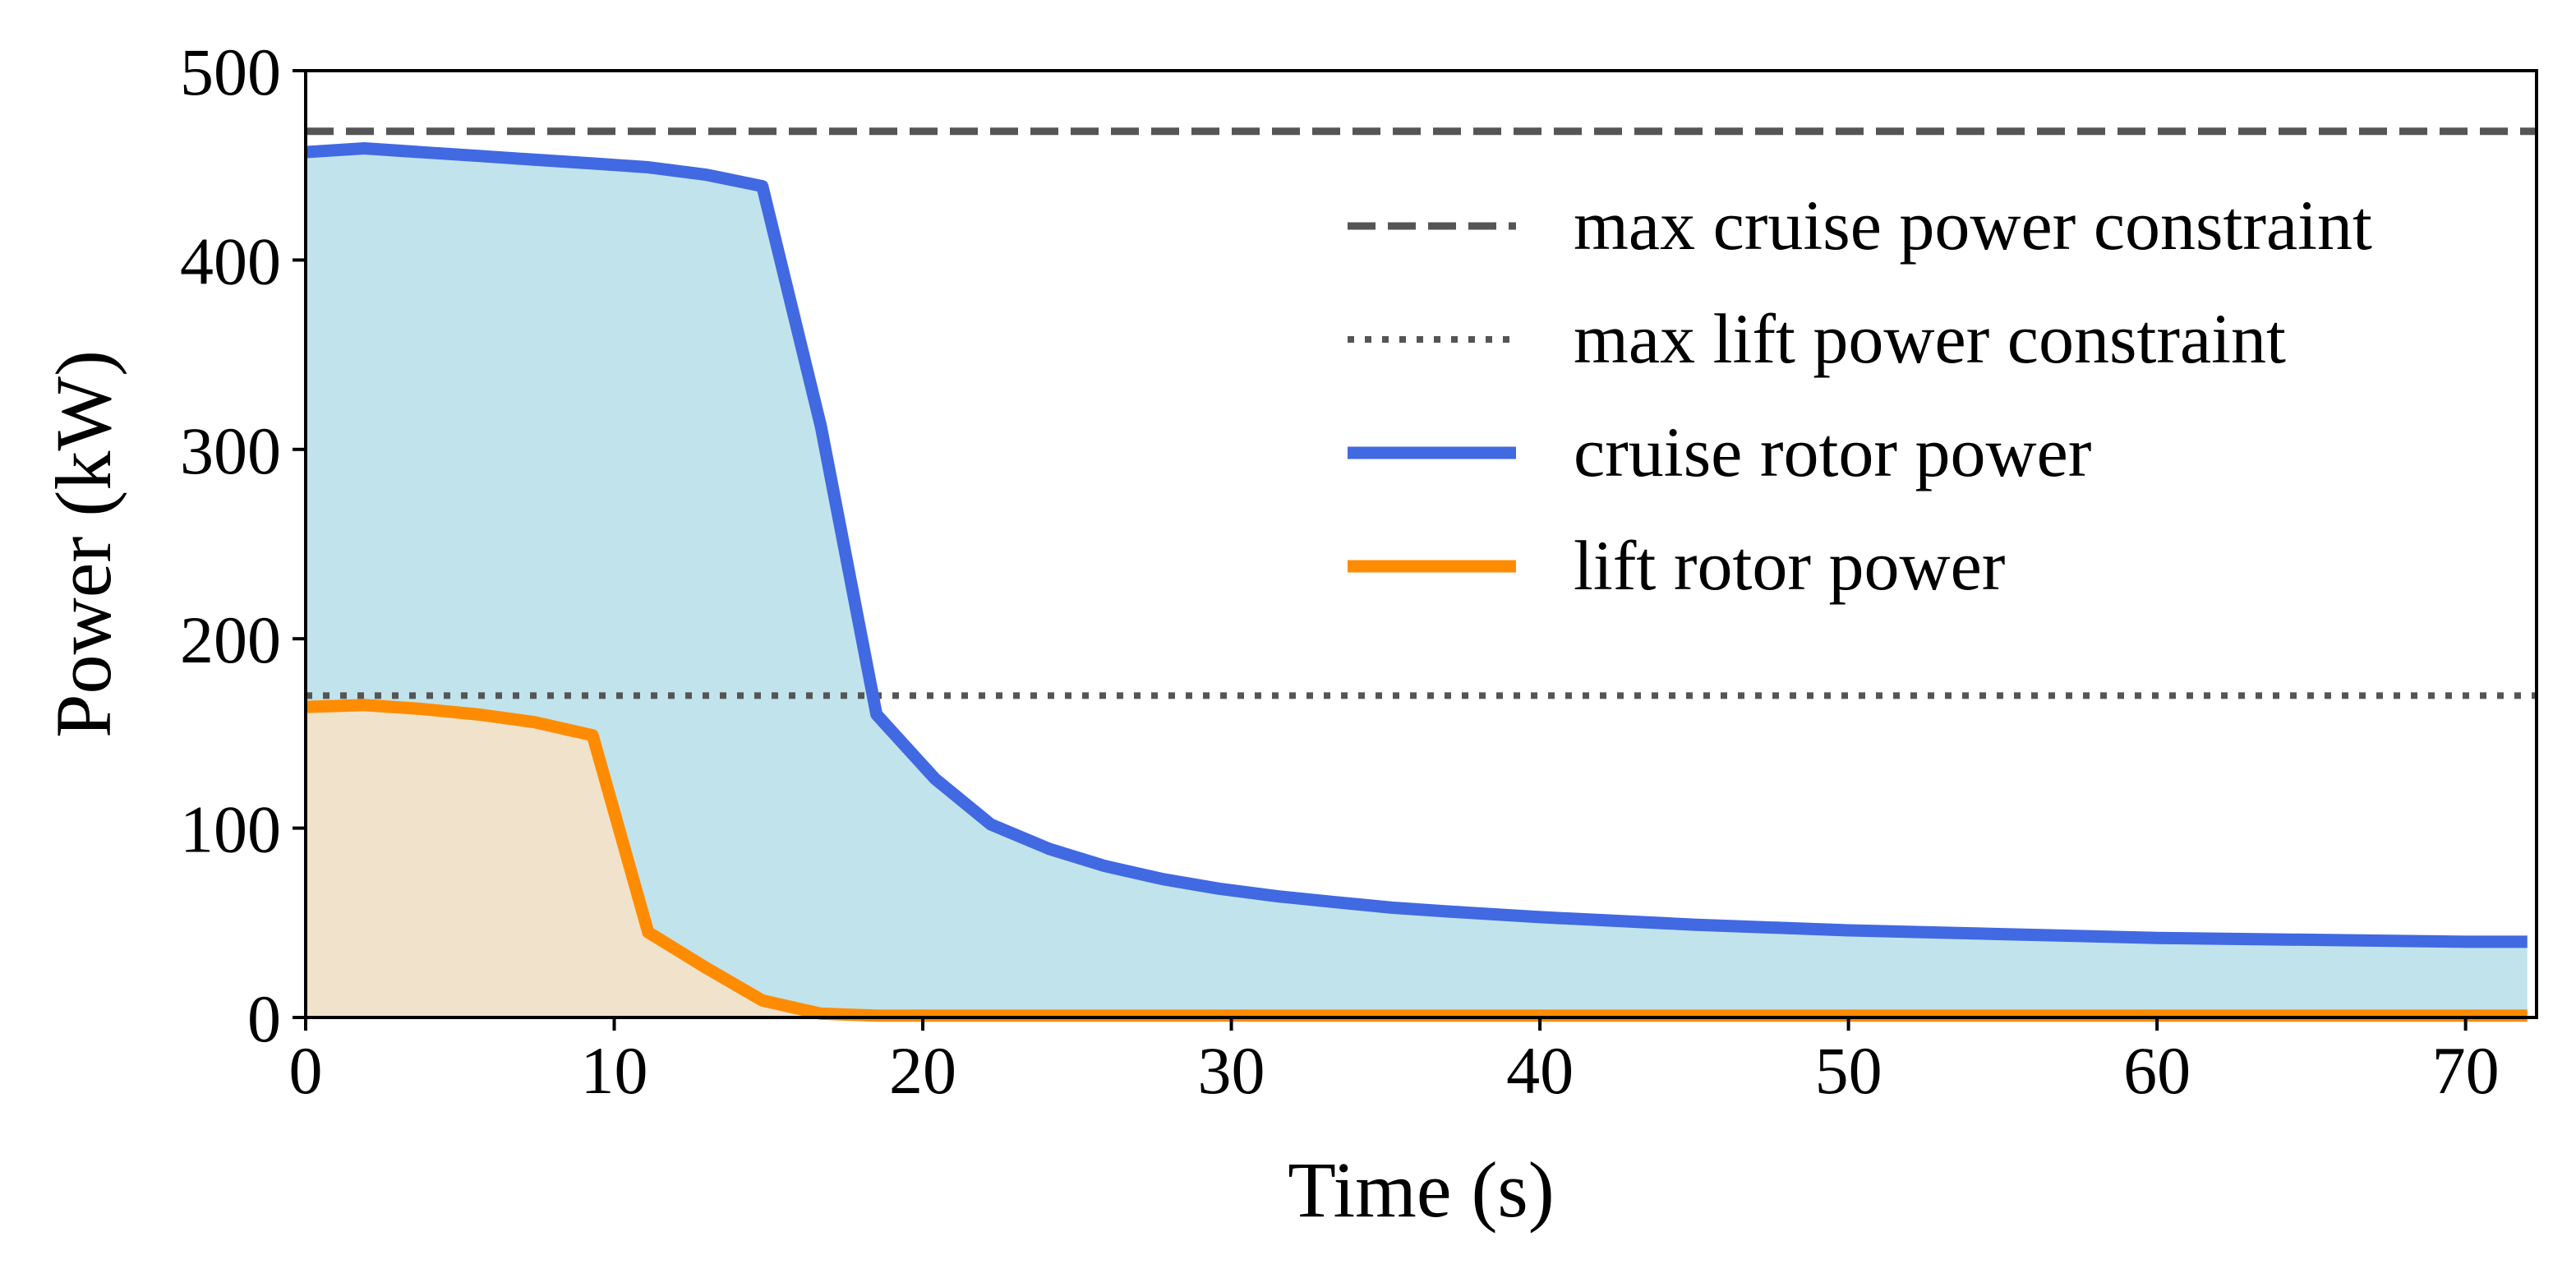 This screenshot has width=2576, height=1278. What do you see at coordinates (1394, 1062) in the screenshot?
I see `x-axis-ticks: 0 10 20 30 40 50 60 70` at bounding box center [1394, 1062].